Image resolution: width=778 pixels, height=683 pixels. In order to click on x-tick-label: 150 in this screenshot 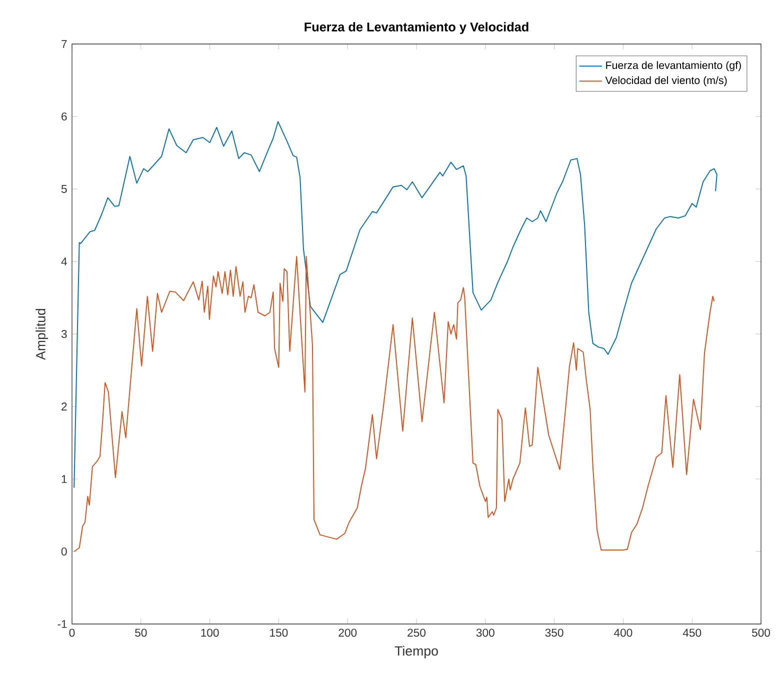, I will do `click(279, 632)`.